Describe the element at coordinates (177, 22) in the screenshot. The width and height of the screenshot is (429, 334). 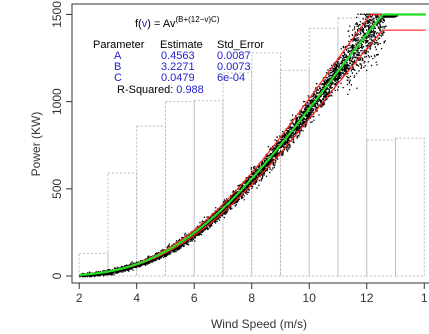
I see `formula: f(v) = Av(B+(12−v)C)` at that location.